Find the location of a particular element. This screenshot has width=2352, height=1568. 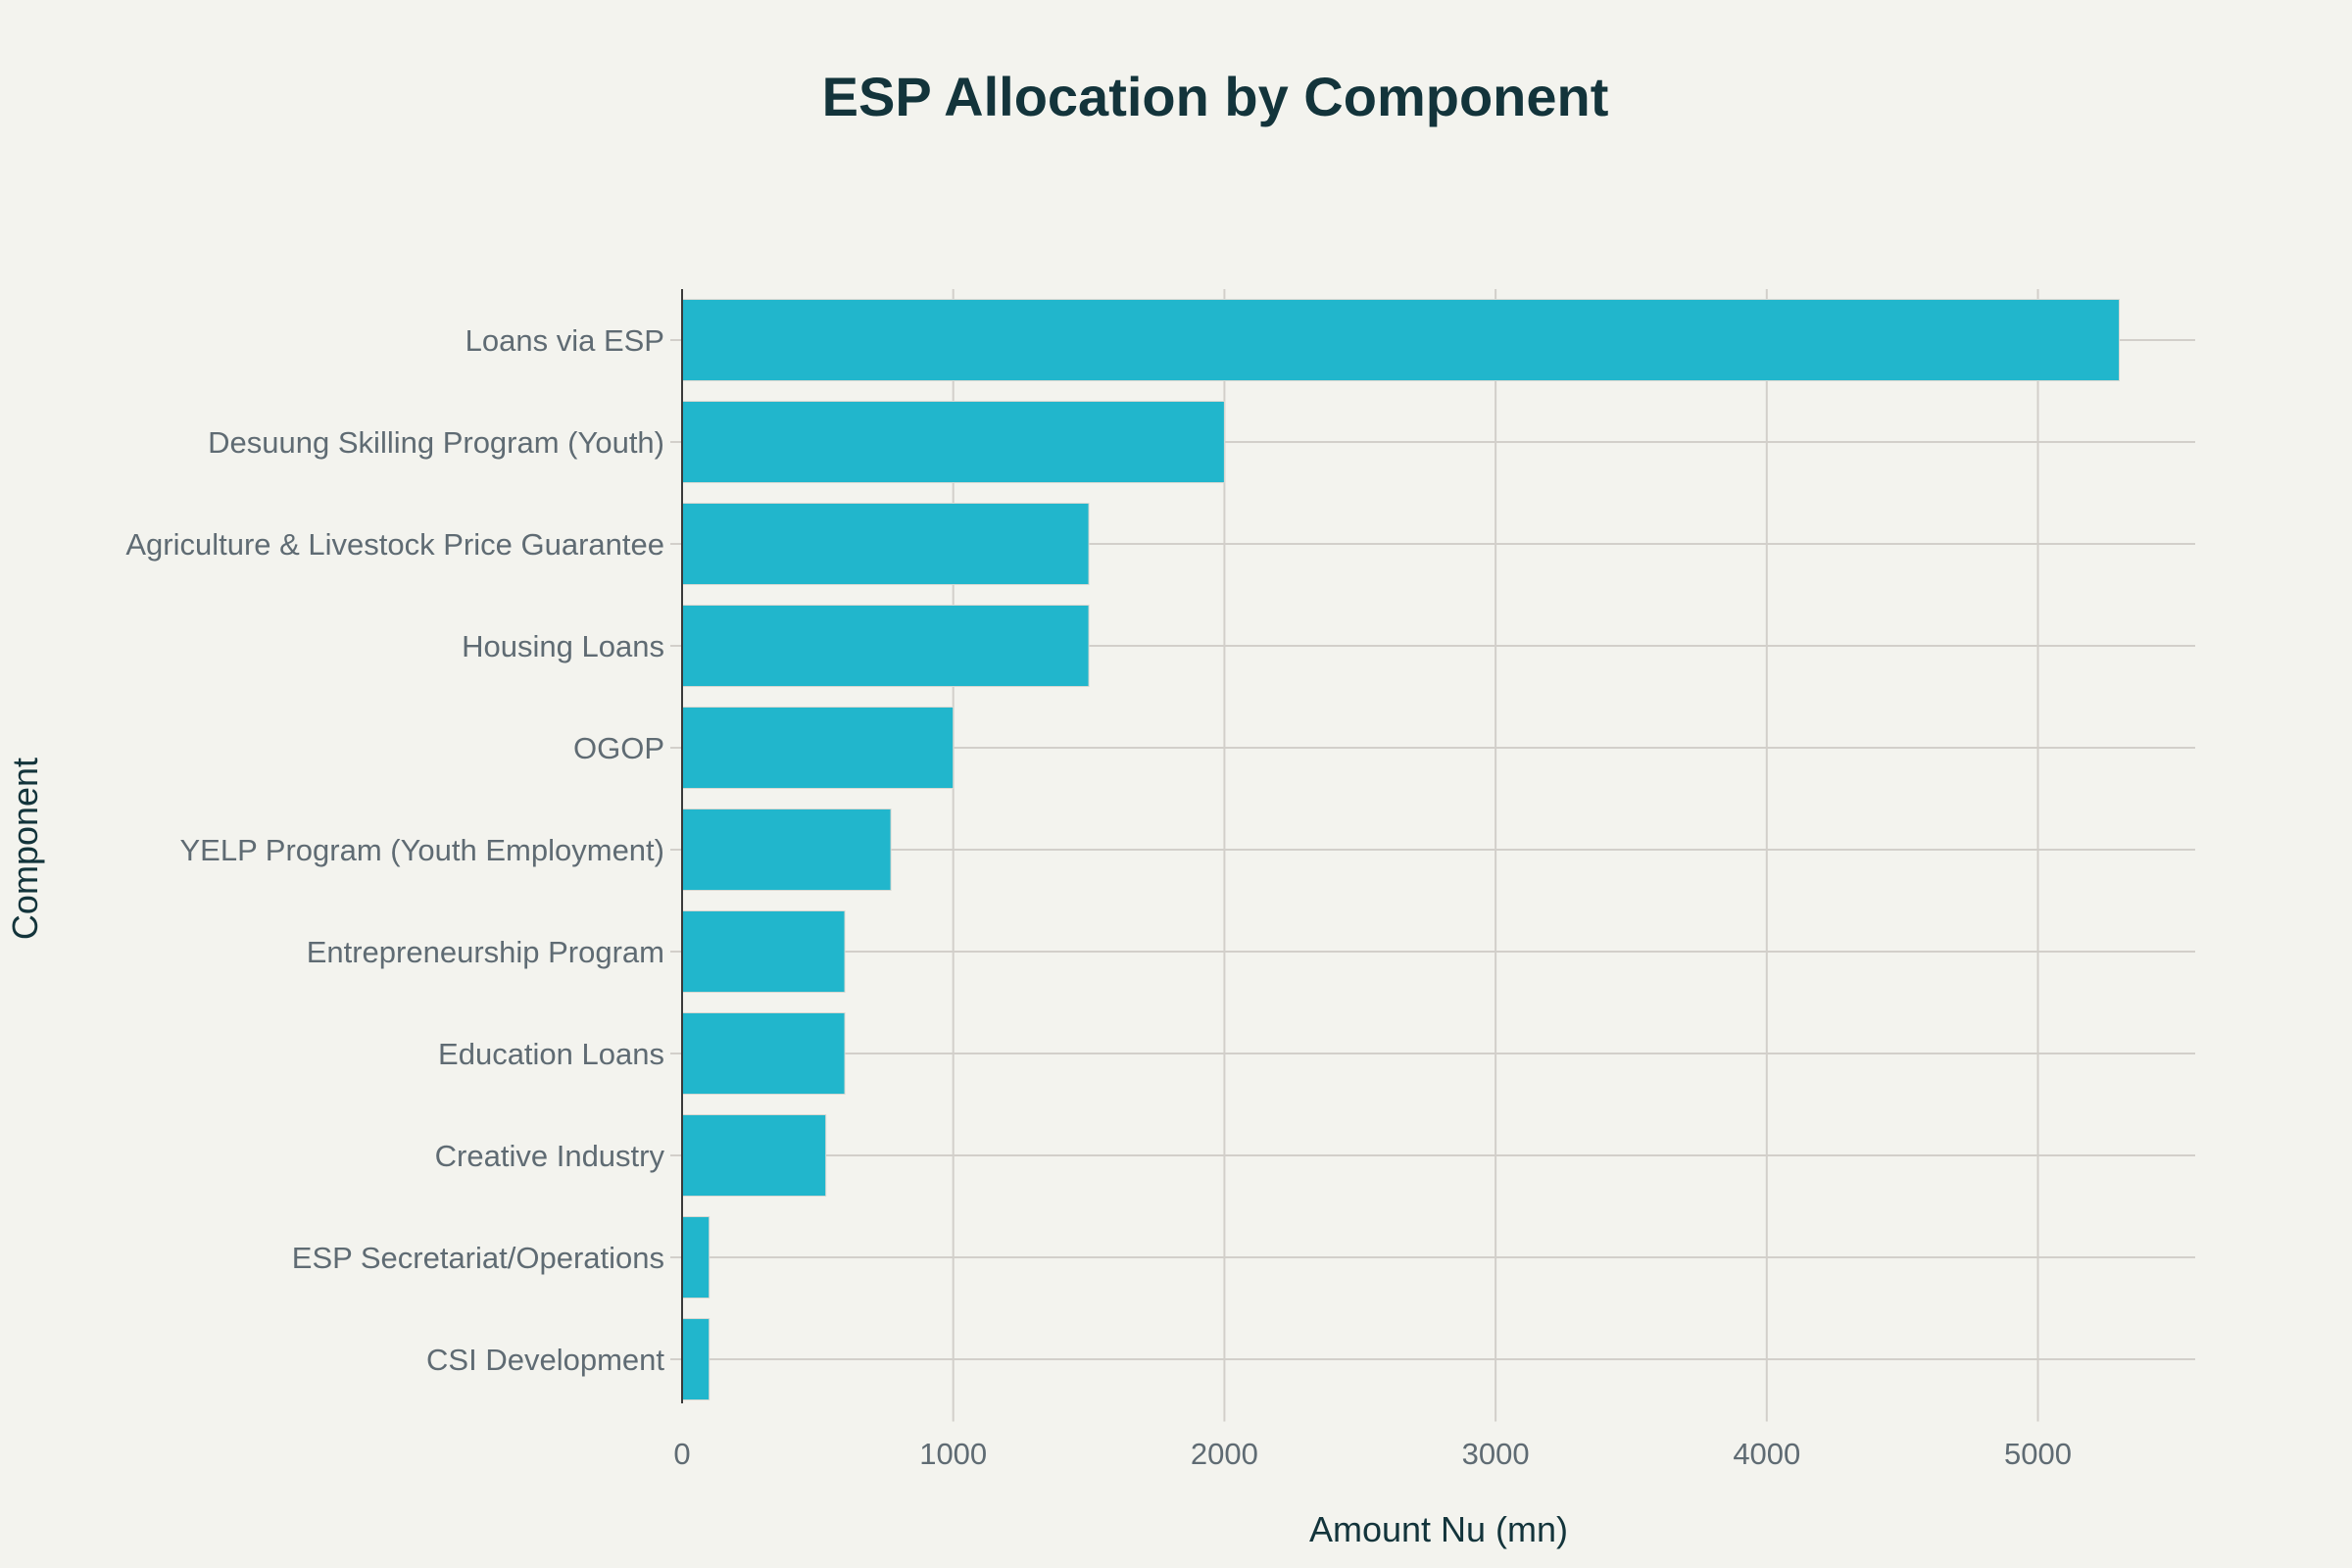

x-tick-label: 2000 is located at coordinates (1224, 1454).